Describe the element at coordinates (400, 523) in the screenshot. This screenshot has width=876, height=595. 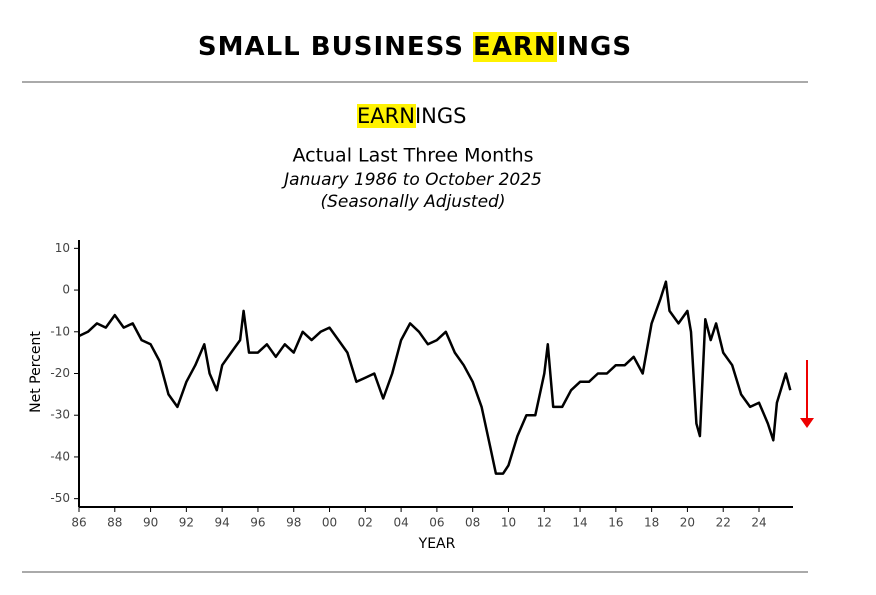
I see `x-tick-label: 04` at that location.